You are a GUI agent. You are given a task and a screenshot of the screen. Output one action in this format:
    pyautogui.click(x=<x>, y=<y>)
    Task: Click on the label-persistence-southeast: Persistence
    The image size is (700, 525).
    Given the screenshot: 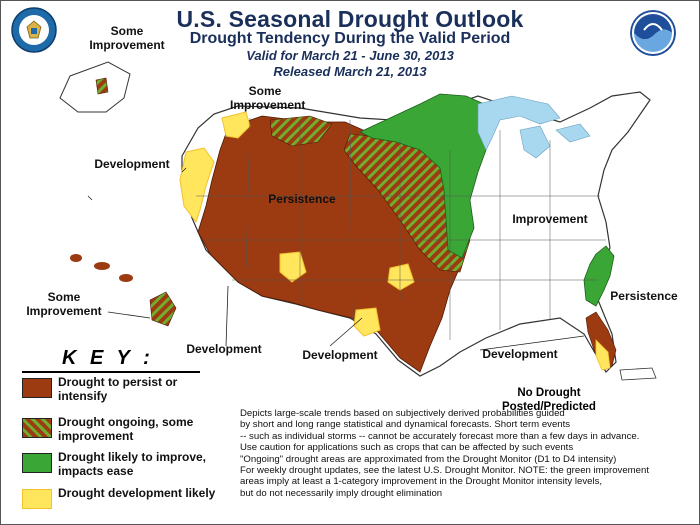 What is the action you would take?
    pyautogui.click(x=644, y=296)
    